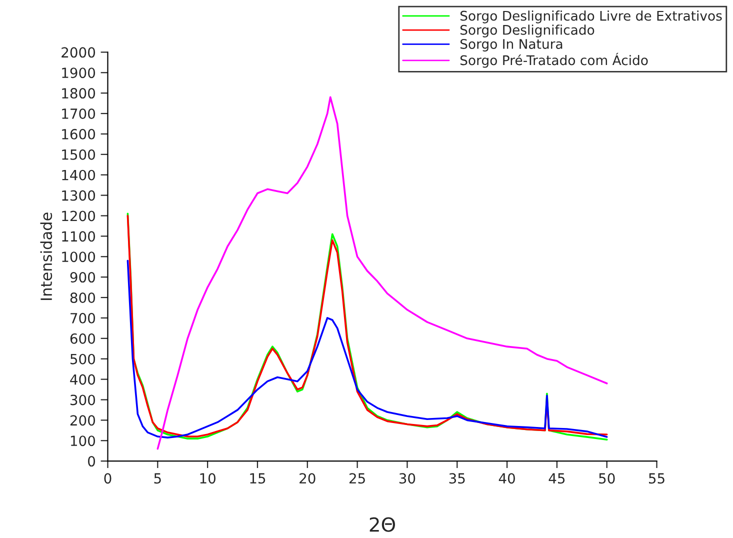 Image resolution: width=733 pixels, height=538 pixels. What do you see at coordinates (258, 478) in the screenshot?
I see `x-tick-label: 15` at bounding box center [258, 478].